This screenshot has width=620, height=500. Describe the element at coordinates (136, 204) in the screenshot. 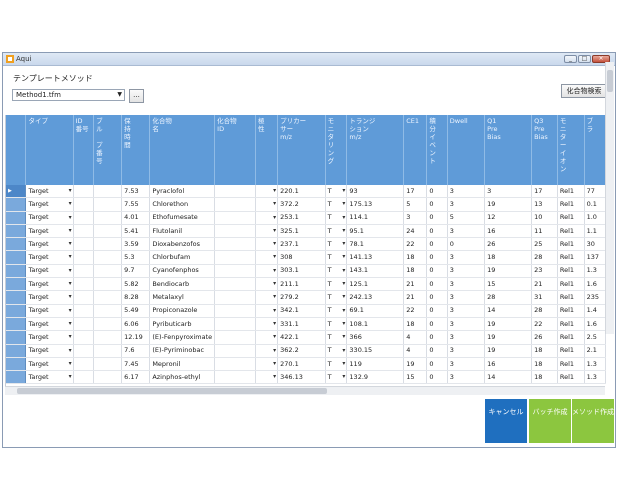

I see `table-cell: 7.55` at that location.